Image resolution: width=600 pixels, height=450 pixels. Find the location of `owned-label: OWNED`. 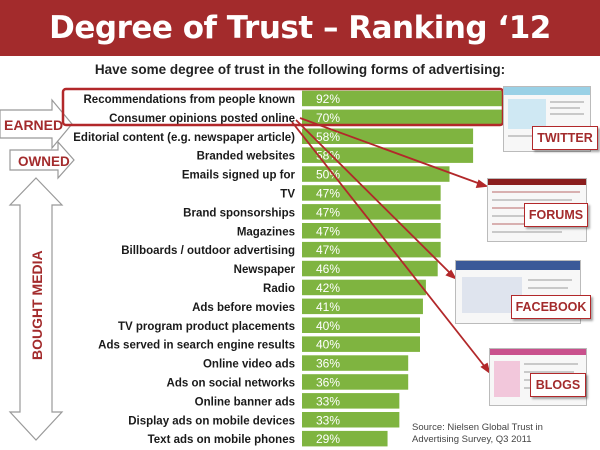

owned-label: OWNED is located at coordinates (44, 161).